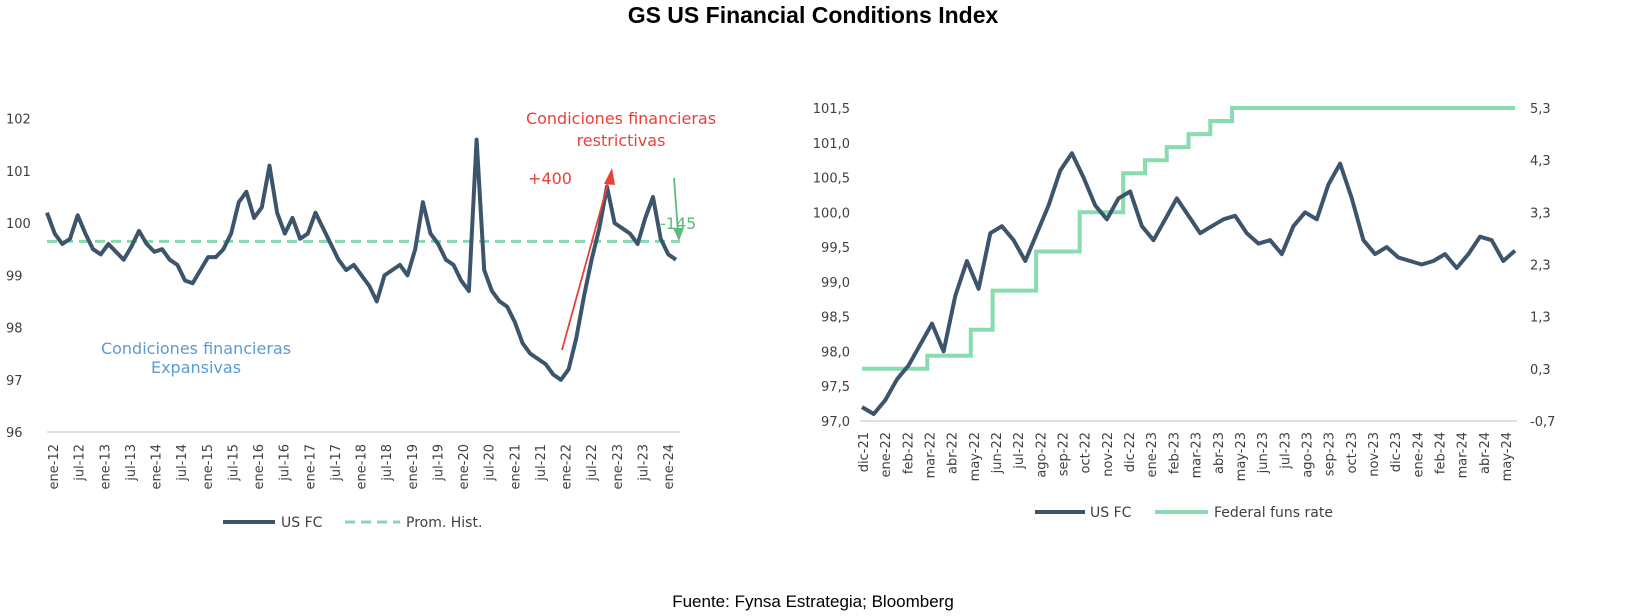 The width and height of the screenshot is (1626, 616). I want to click on right-x-tick-label: ene-23, so click(1152, 454).